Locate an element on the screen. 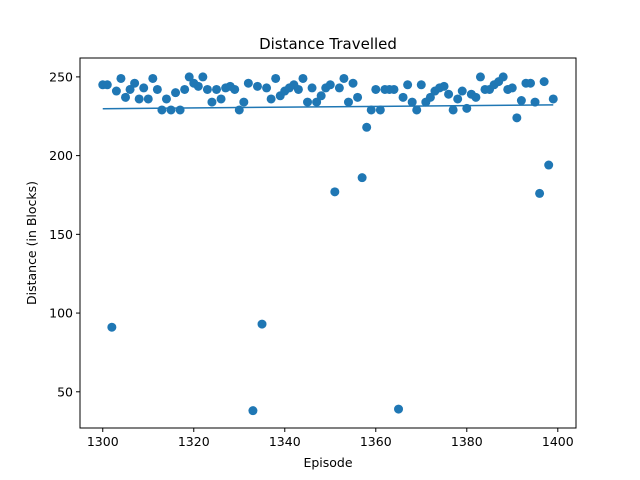  y-axis-ticks: 50 100 150 200 250 is located at coordinates (64, 234).